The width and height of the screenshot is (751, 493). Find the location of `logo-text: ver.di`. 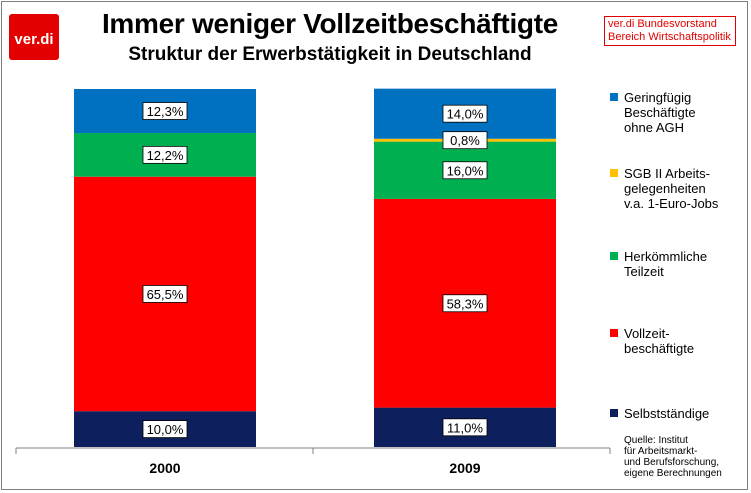

logo-text: ver.di is located at coordinates (33, 39).